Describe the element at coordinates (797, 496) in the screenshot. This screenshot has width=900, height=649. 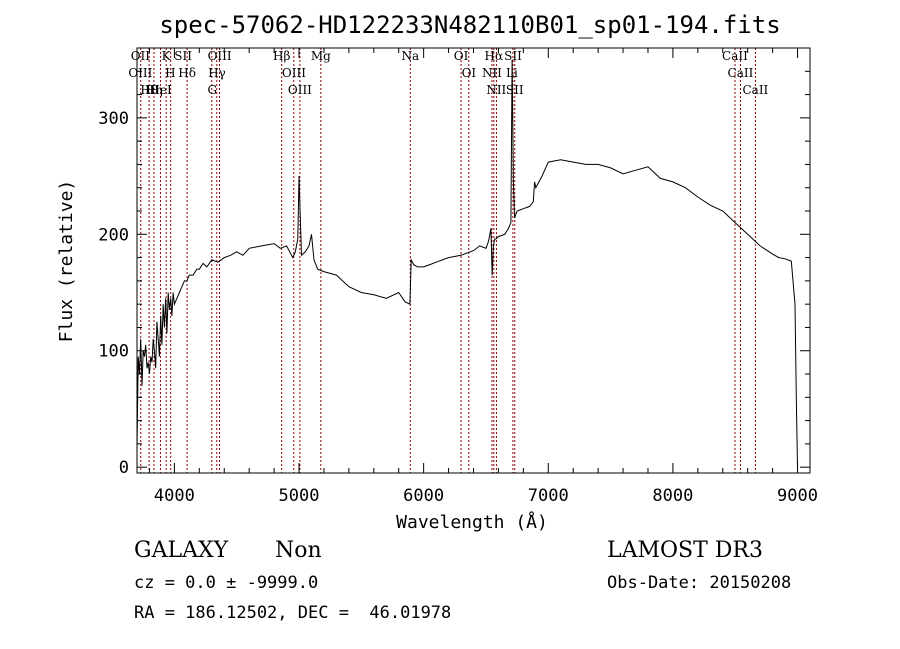
I see `x-tick-label: 9000` at that location.